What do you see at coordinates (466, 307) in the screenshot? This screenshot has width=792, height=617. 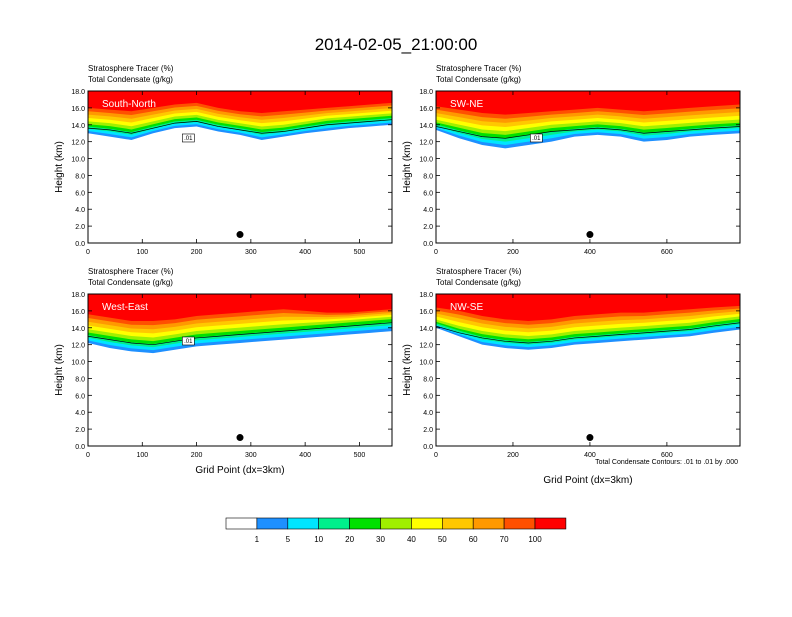 I see `panel-label: NW-SE` at bounding box center [466, 307].